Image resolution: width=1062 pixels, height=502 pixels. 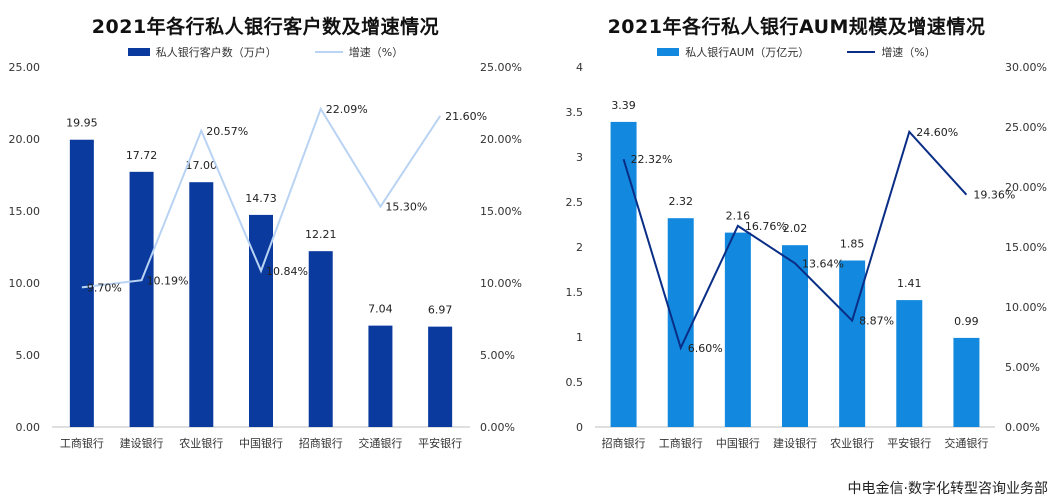 I want to click on growth-value-label: 24.60%, so click(x=937, y=132).